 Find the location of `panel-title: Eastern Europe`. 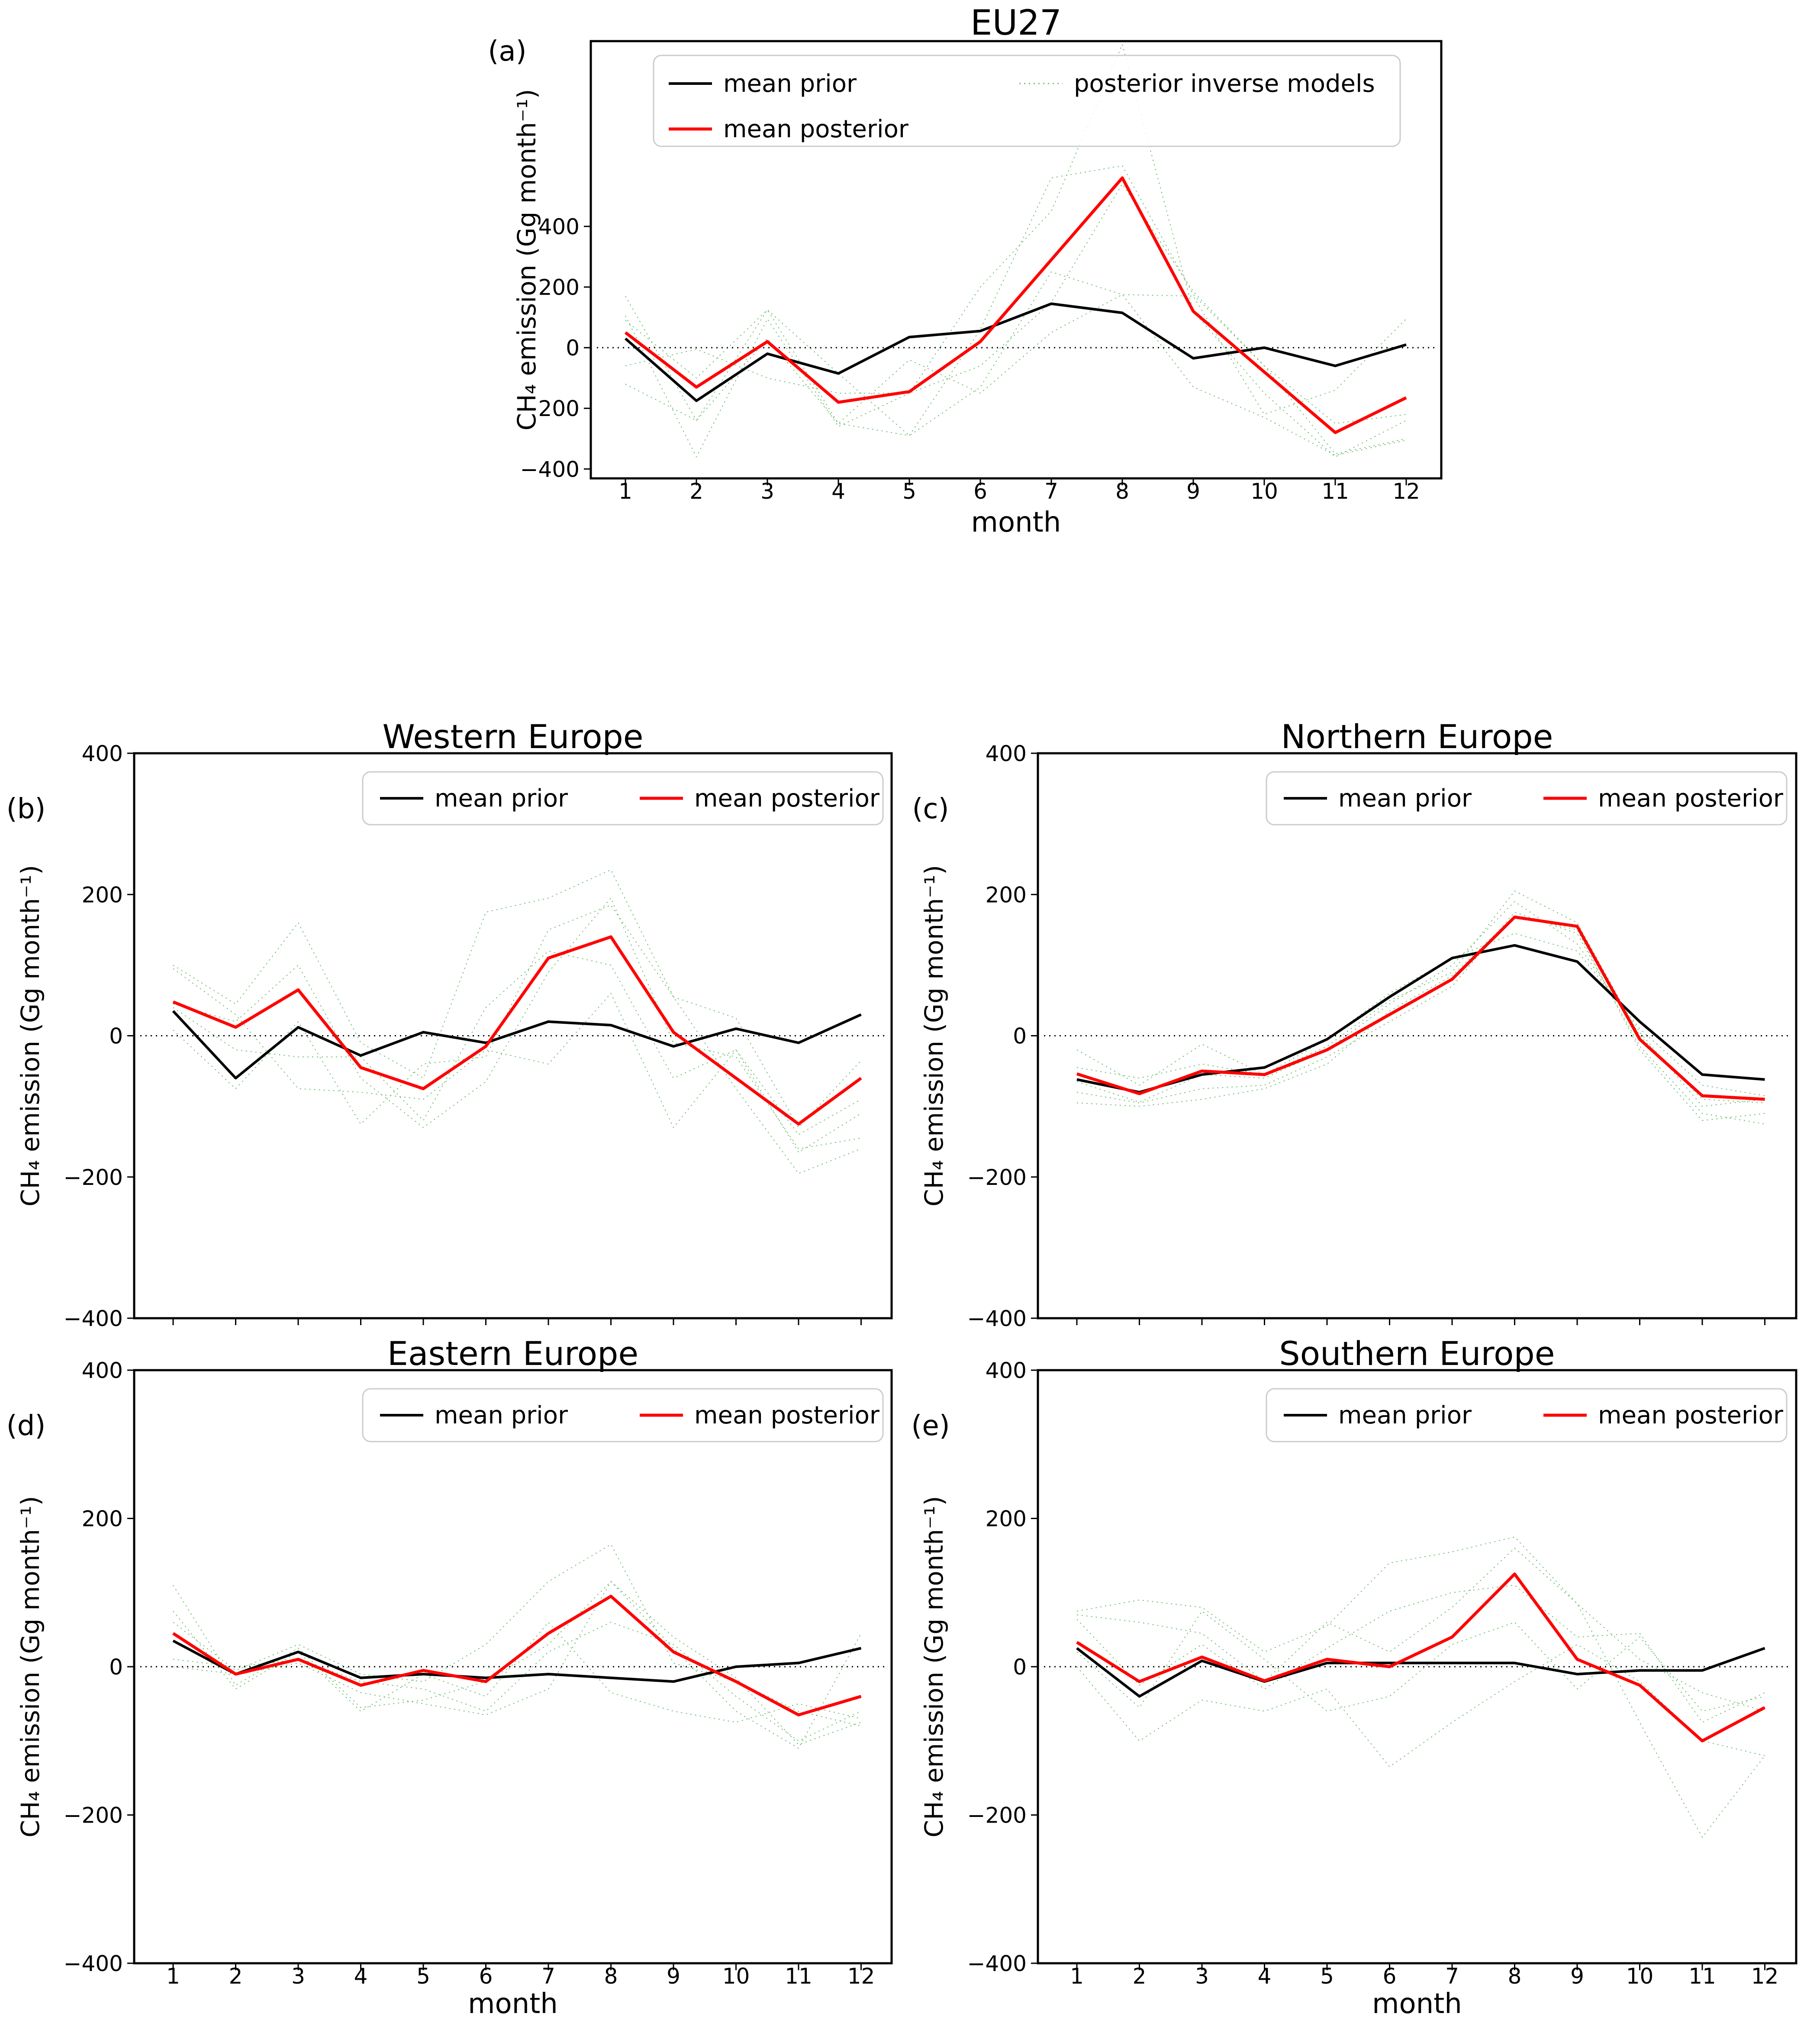

panel-title: Eastern Europe is located at coordinates (512, 1353).